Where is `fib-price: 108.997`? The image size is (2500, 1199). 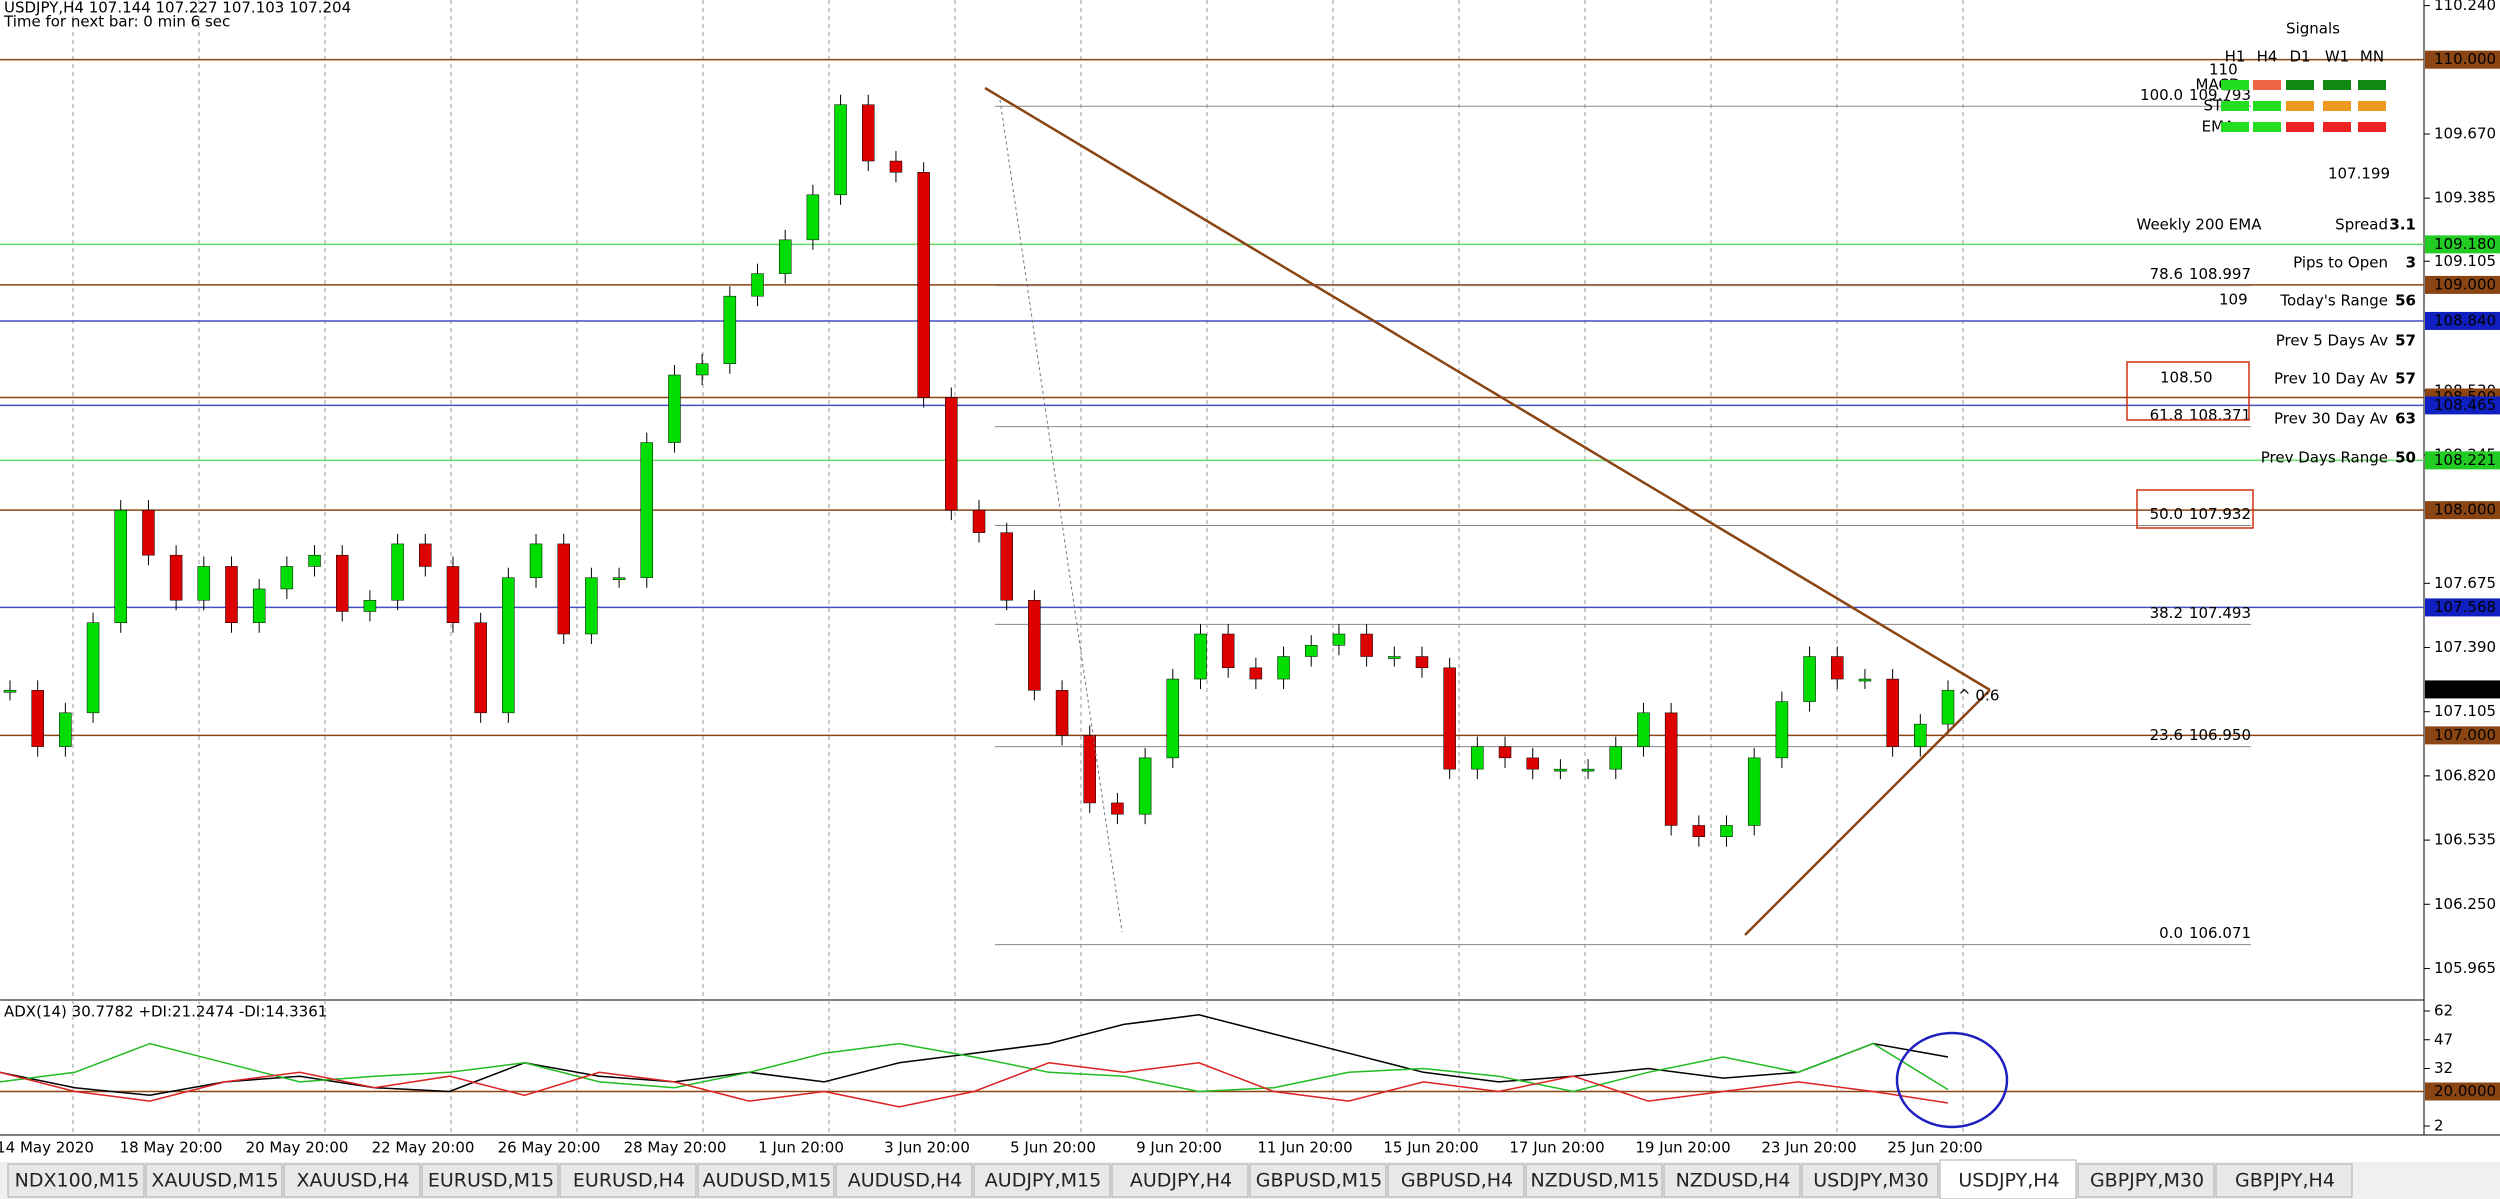 fib-price: 108.997 is located at coordinates (2220, 274).